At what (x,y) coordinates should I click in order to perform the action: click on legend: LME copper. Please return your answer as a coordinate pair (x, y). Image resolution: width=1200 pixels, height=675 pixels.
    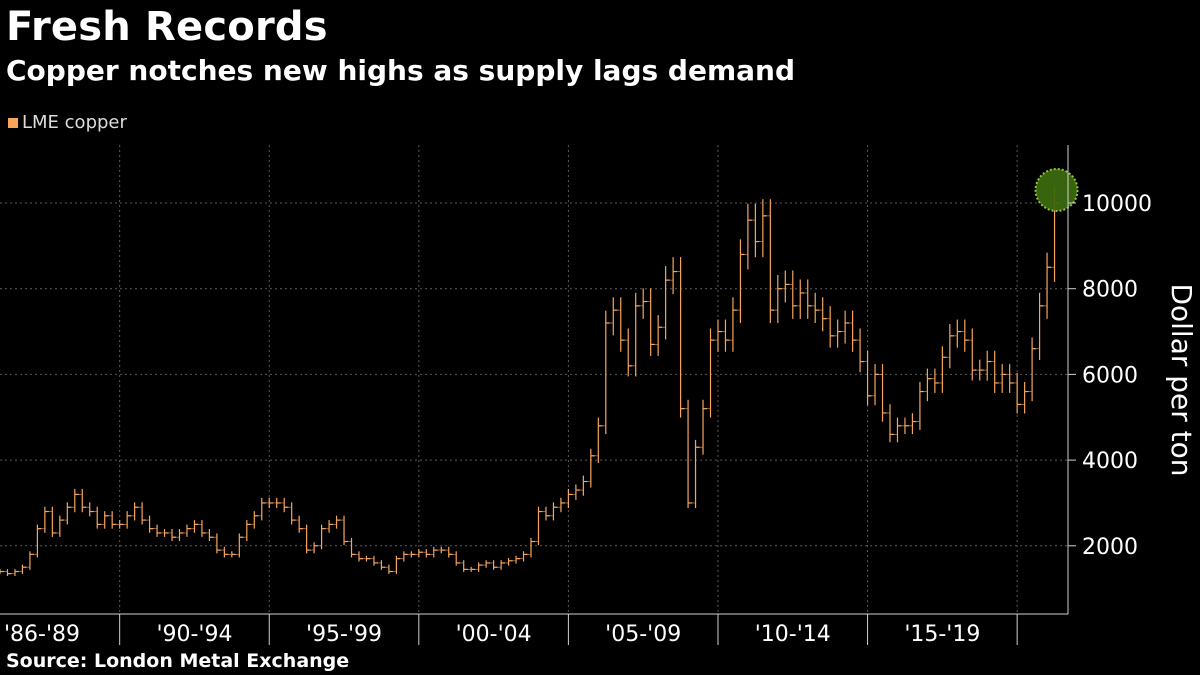
    Looking at the image, I should click on (67, 122).